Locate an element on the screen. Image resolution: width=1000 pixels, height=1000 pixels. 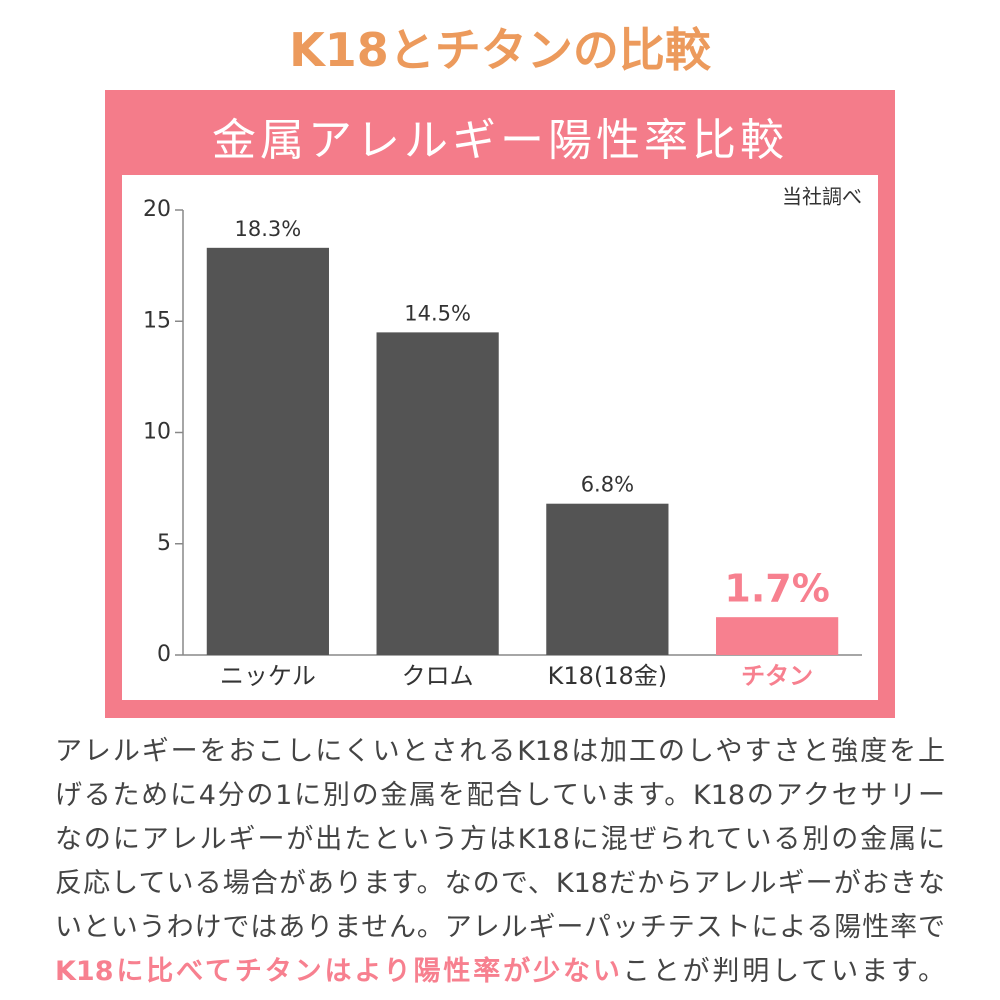
text-segment: なのにアレルギーが出たという方はK18に混ぜられている別の金属に is located at coordinates (500, 839).